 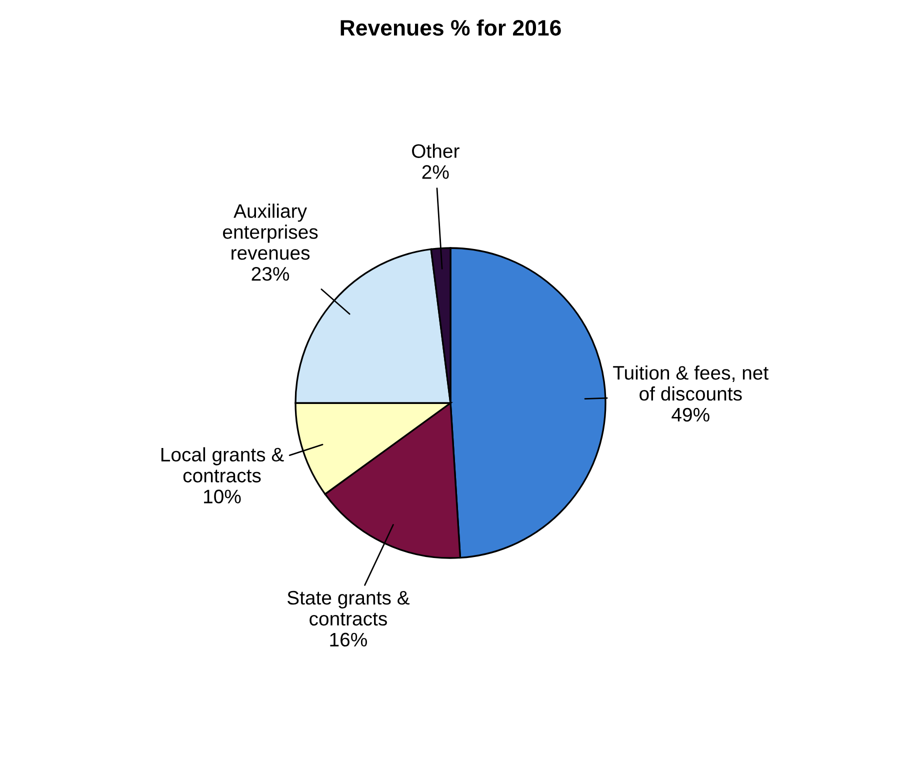 What do you see at coordinates (691, 415) in the screenshot?
I see `data-label: 49%` at bounding box center [691, 415].